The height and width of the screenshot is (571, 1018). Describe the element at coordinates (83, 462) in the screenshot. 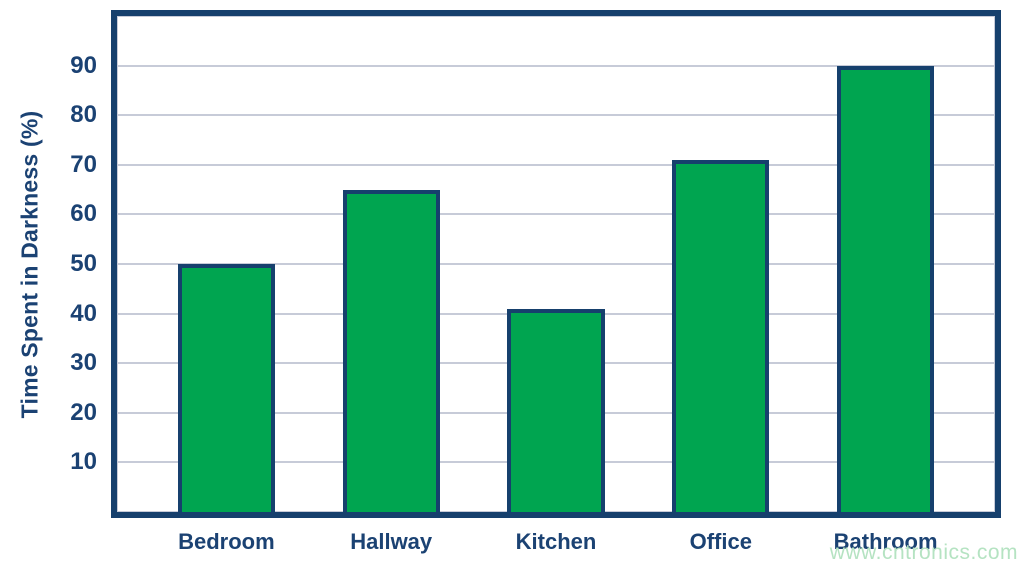

I see `y-tick-10: 10` at that location.